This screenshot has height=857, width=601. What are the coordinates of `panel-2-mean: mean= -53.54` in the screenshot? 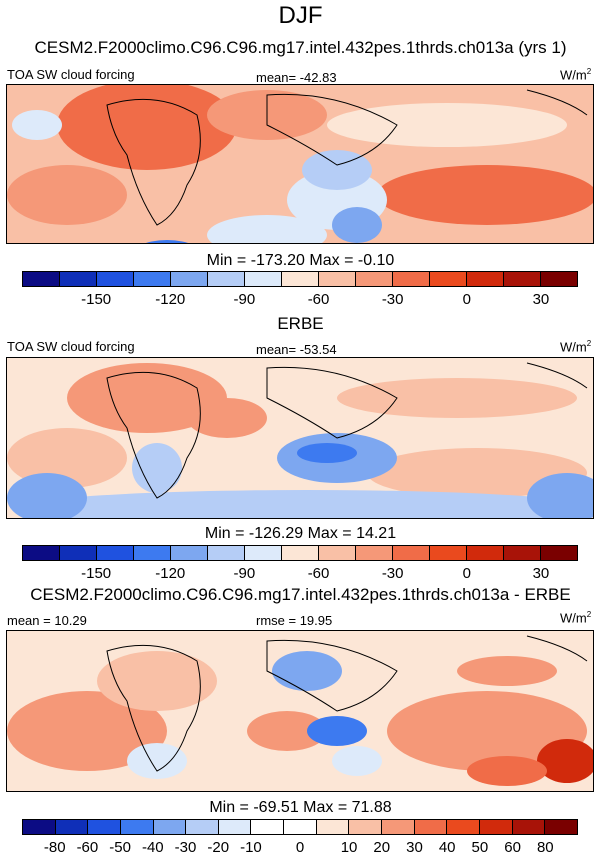 It's located at (296, 349).